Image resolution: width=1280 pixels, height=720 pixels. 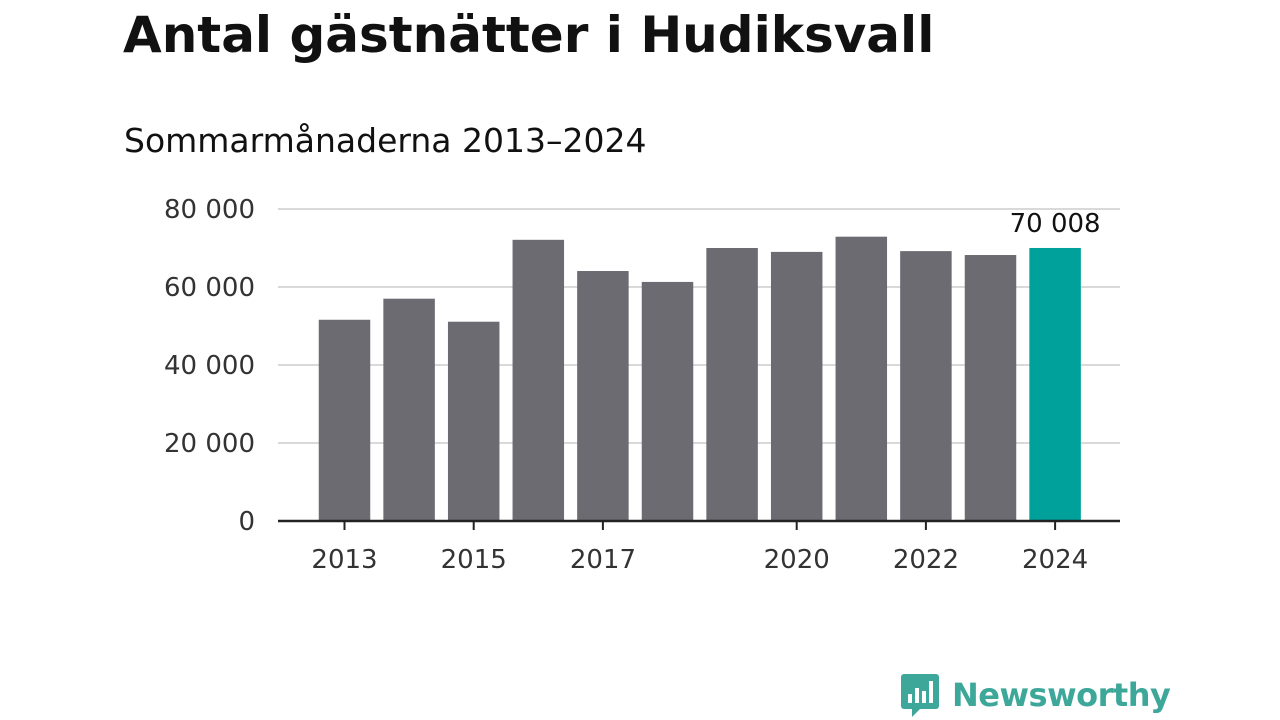 I want to click on brand-logo: Newsworthy, so click(x=1035, y=695).